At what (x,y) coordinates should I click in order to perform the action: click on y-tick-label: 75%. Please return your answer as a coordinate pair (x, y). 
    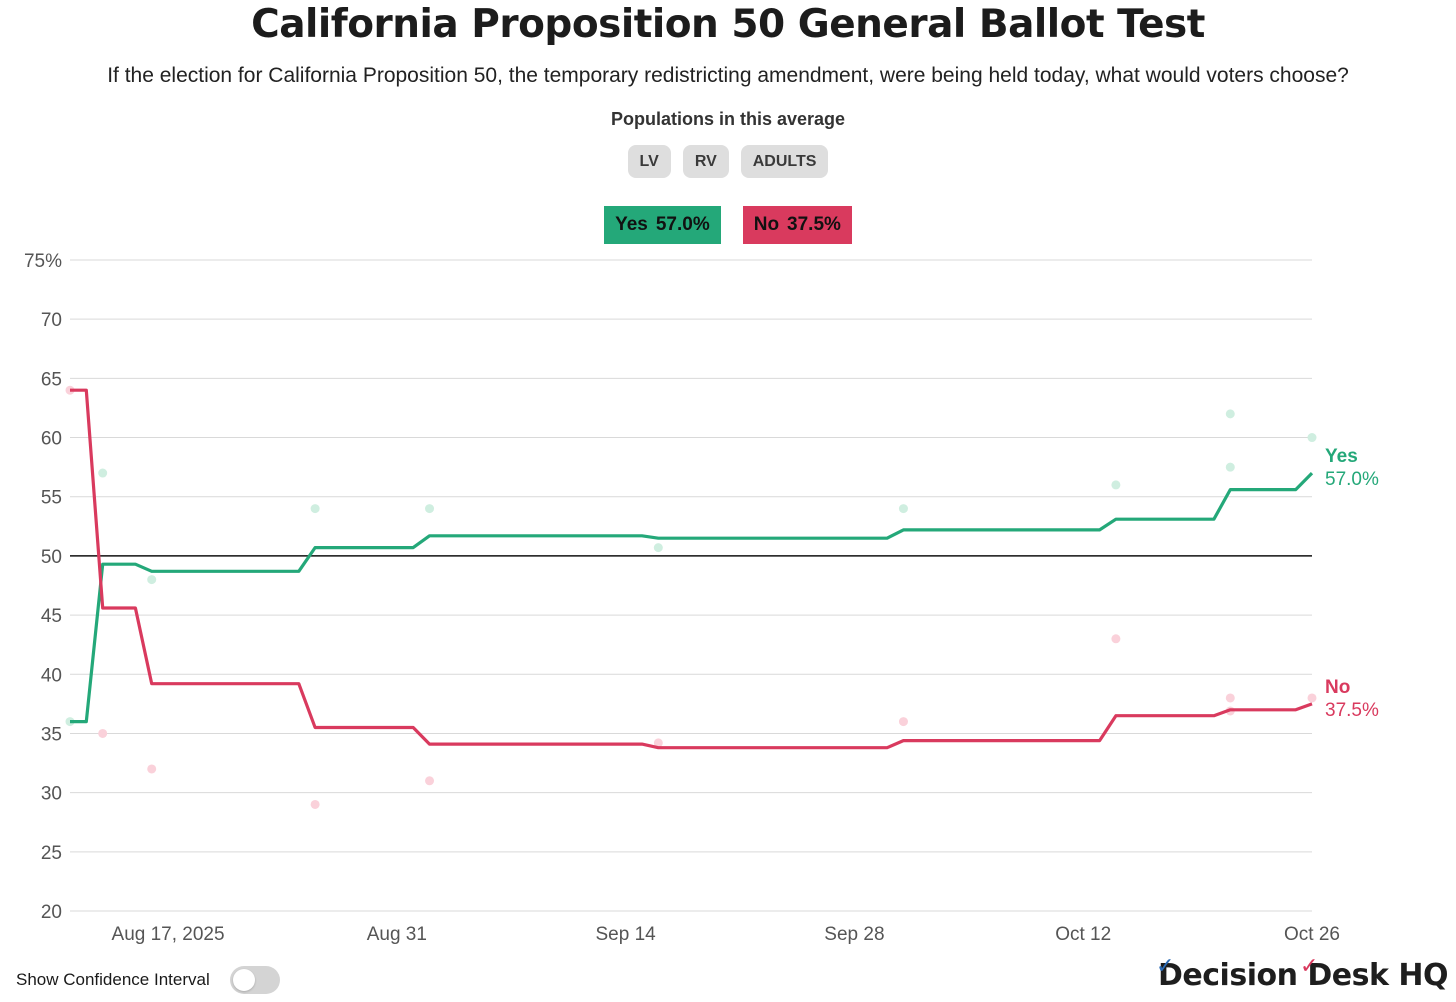
    Looking at the image, I should click on (43, 261).